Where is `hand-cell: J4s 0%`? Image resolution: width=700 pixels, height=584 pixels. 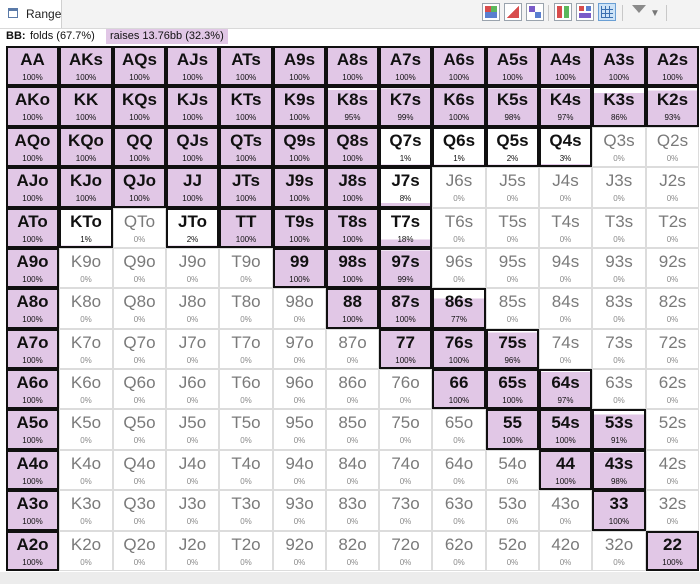 hand-cell: J4s 0% is located at coordinates (565, 187).